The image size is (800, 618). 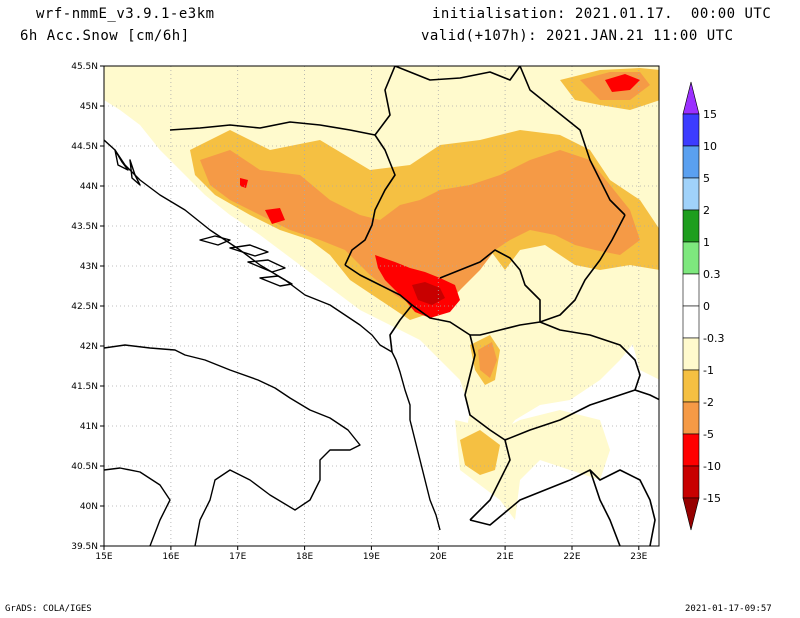 I want to click on lat-label: 44.5N, so click(x=84, y=147).